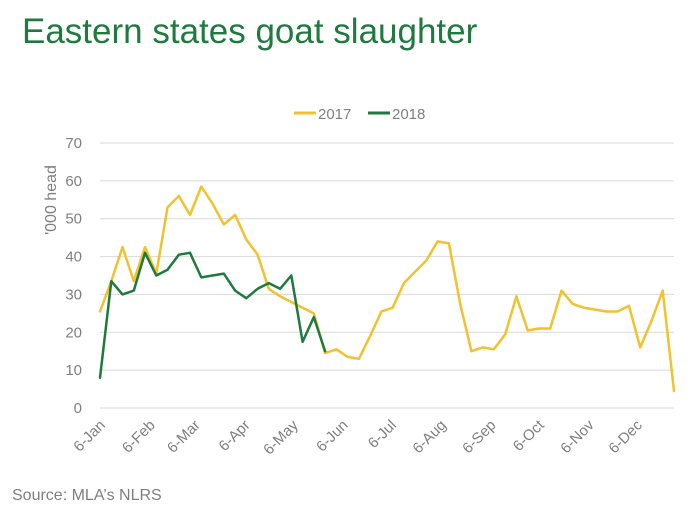 The image size is (700, 520). What do you see at coordinates (382, 434) in the screenshot?
I see `x-tick-label: 6-Jul` at bounding box center [382, 434].